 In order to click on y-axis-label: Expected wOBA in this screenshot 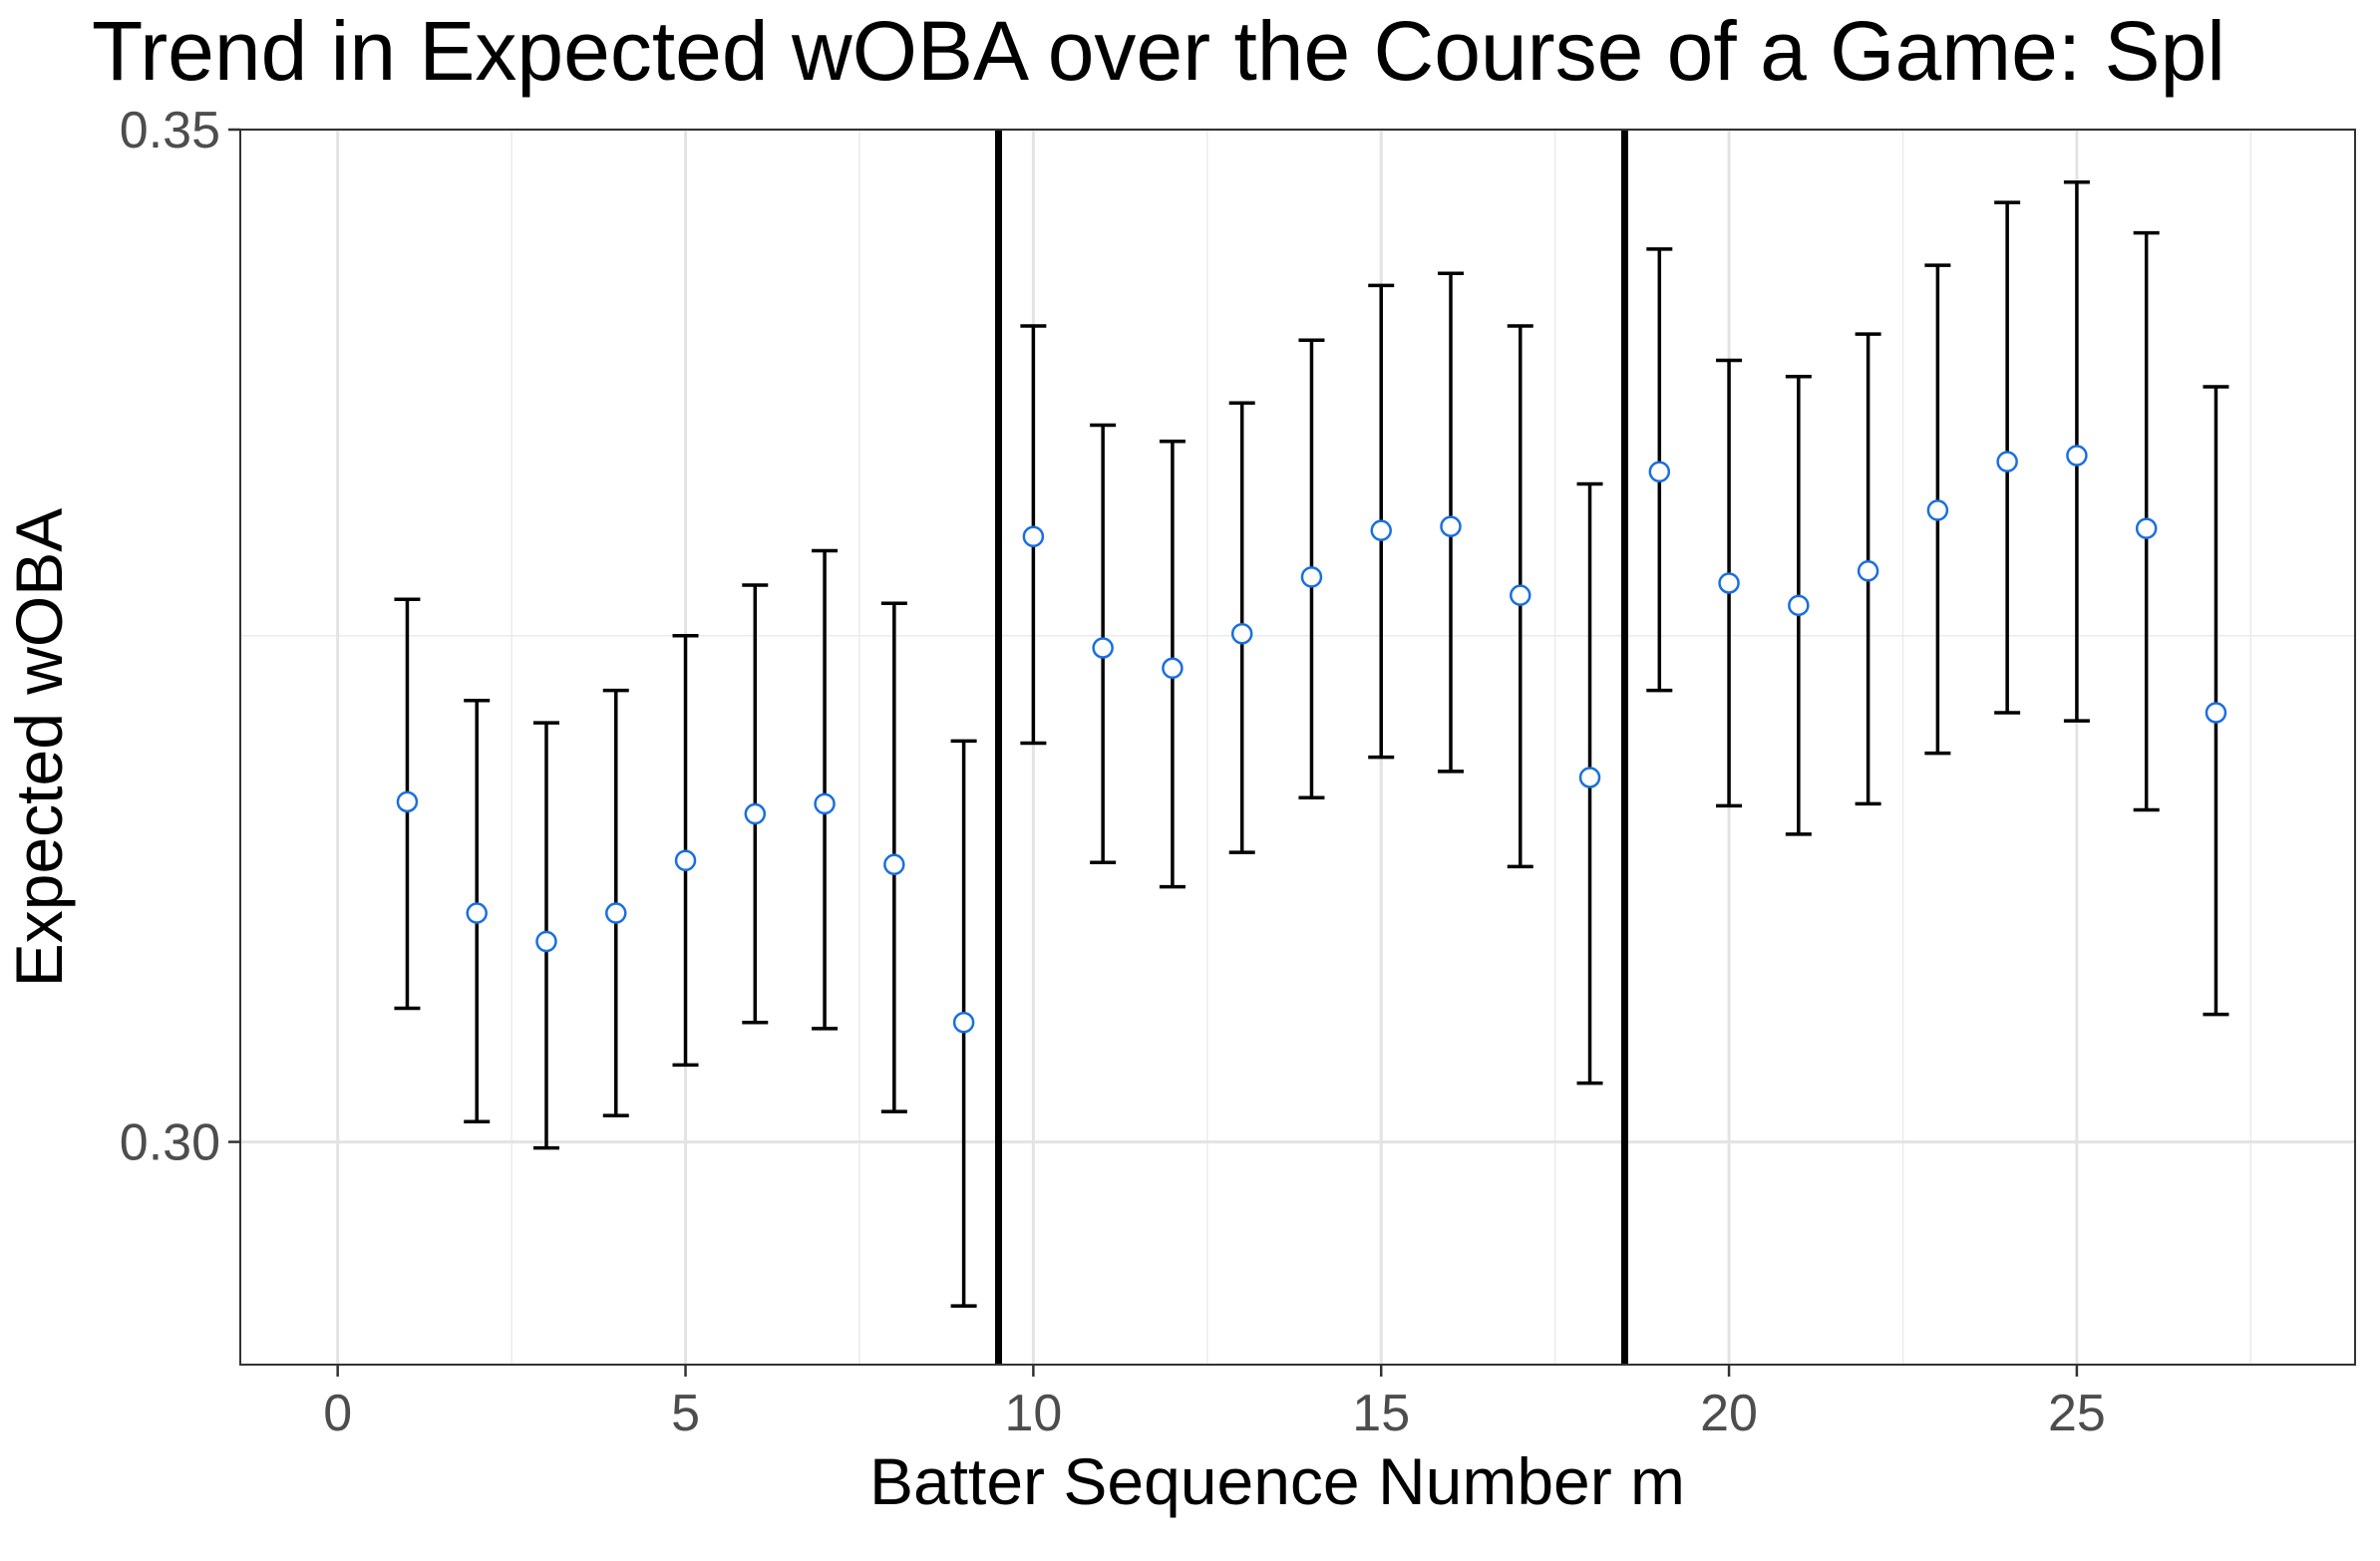, I will do `click(39, 748)`.